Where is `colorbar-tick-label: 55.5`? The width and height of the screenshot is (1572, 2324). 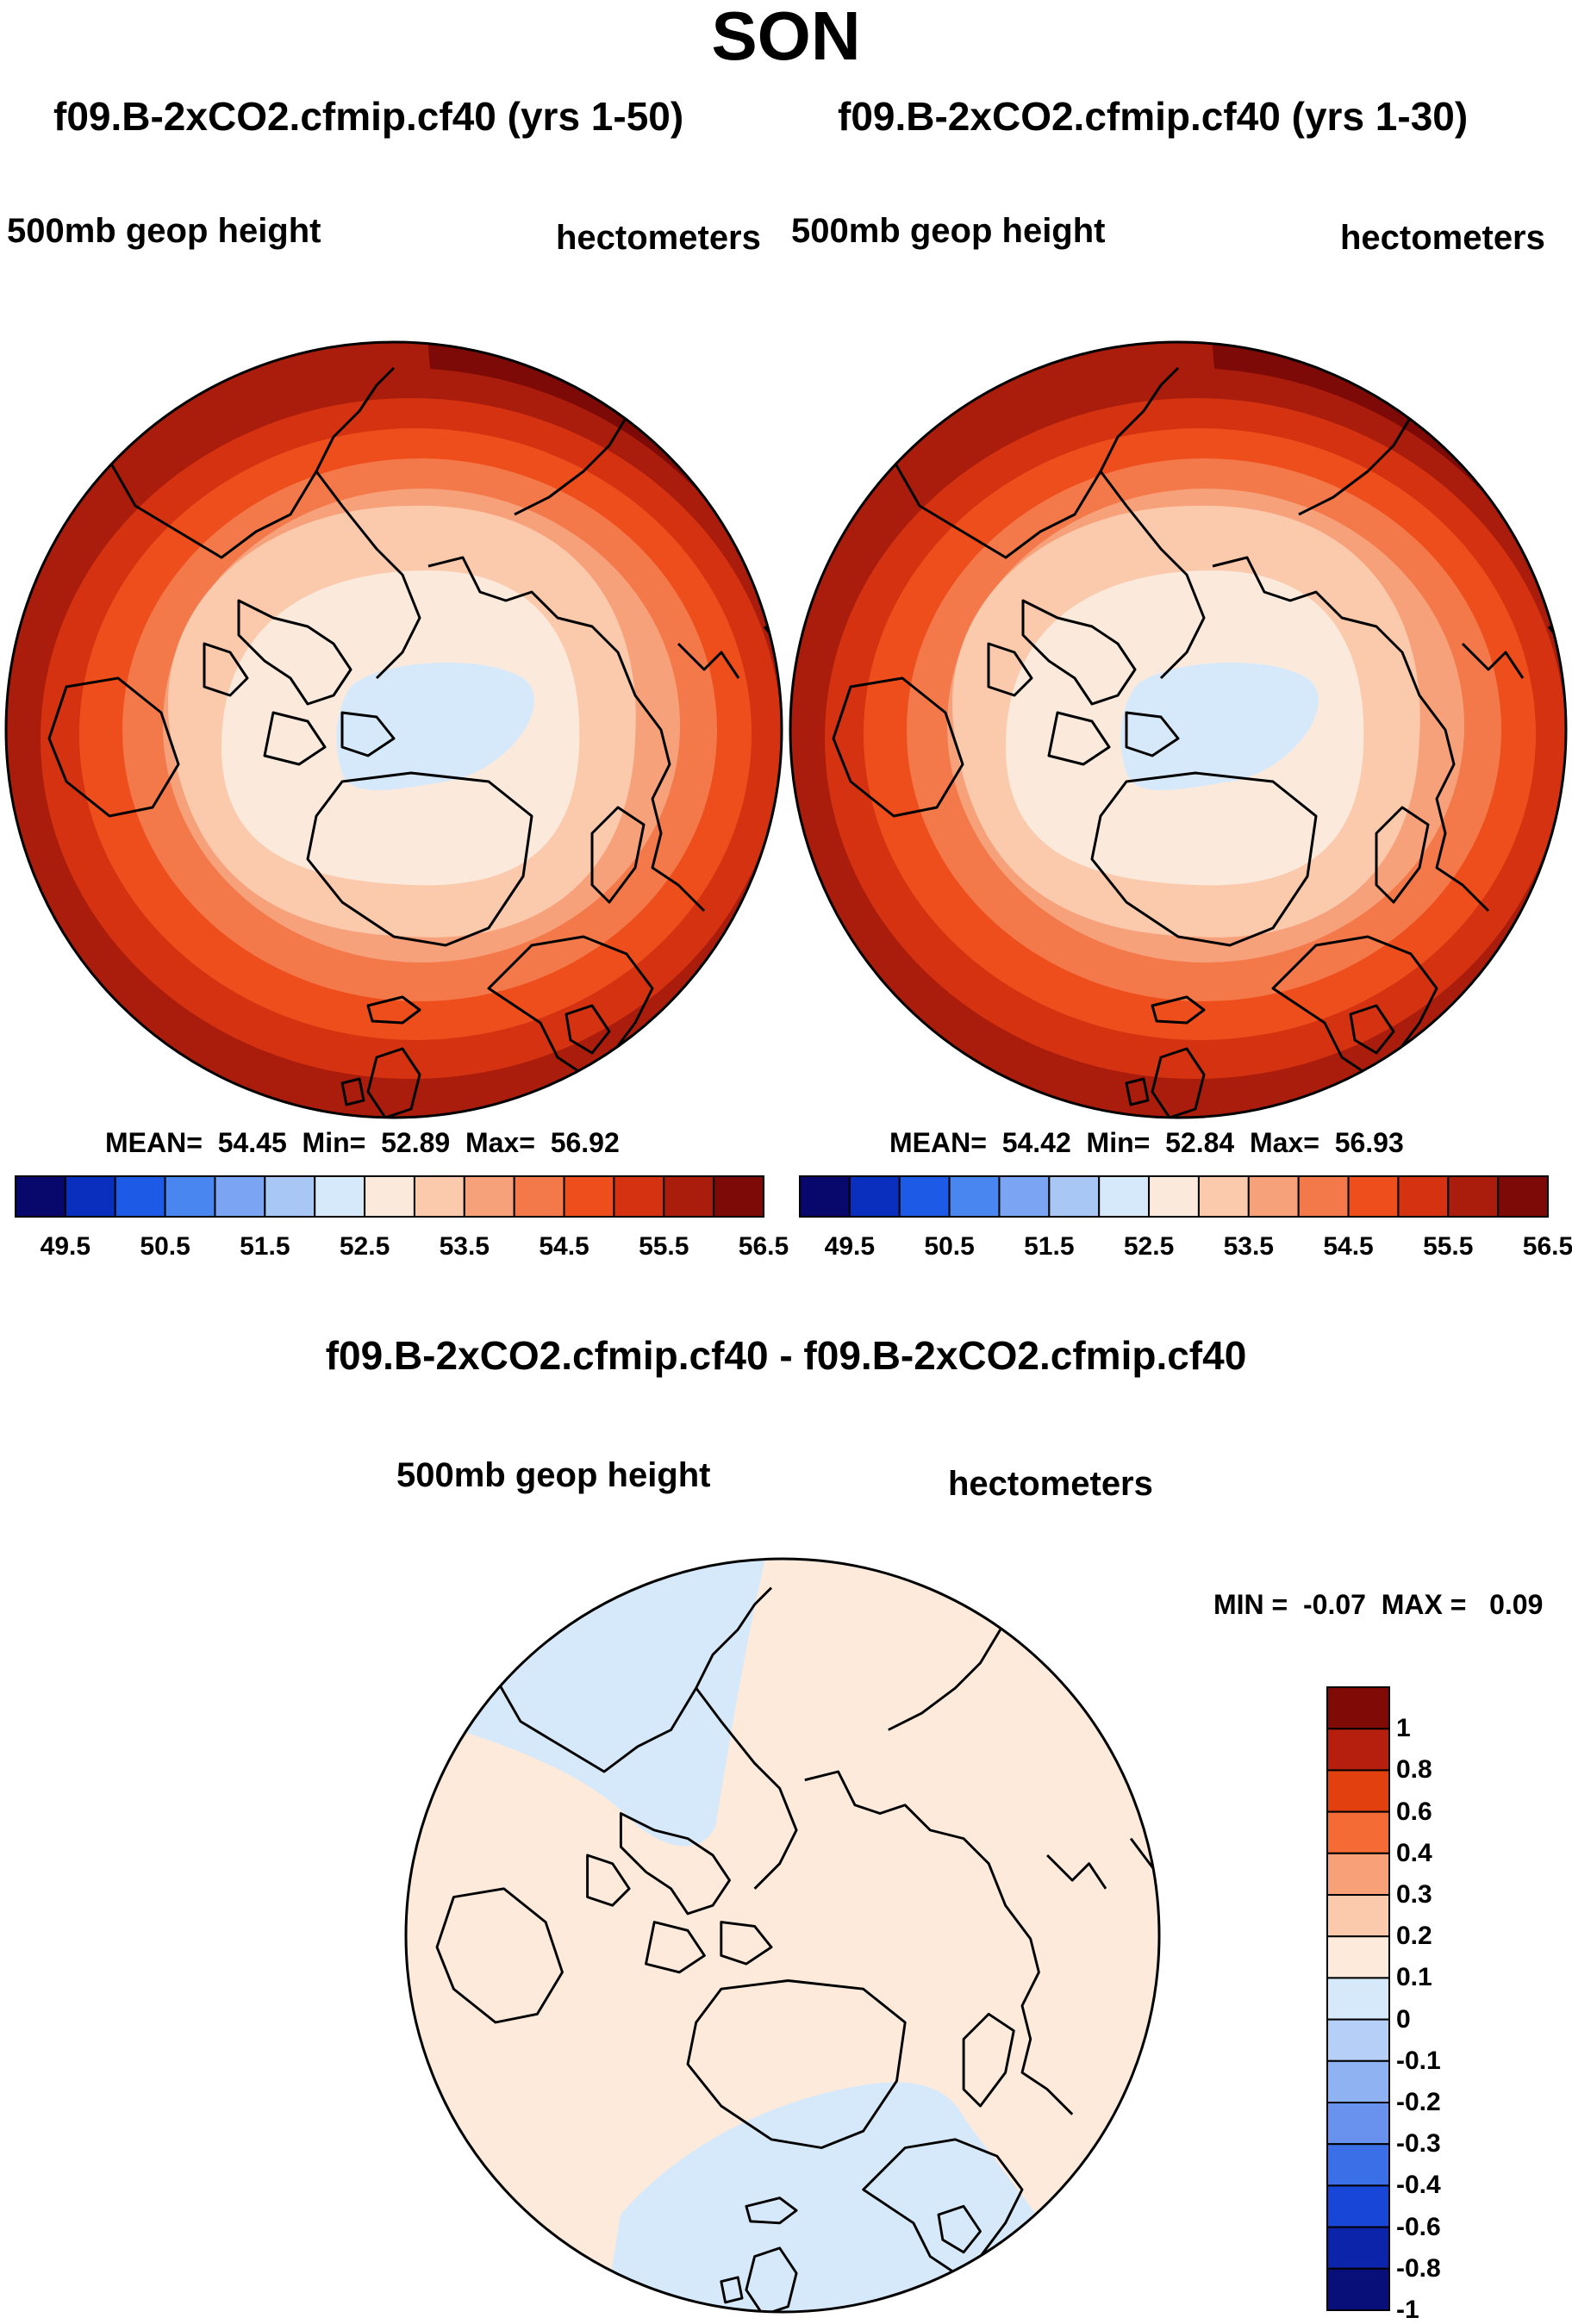 colorbar-tick-label: 55.5 is located at coordinates (664, 1246).